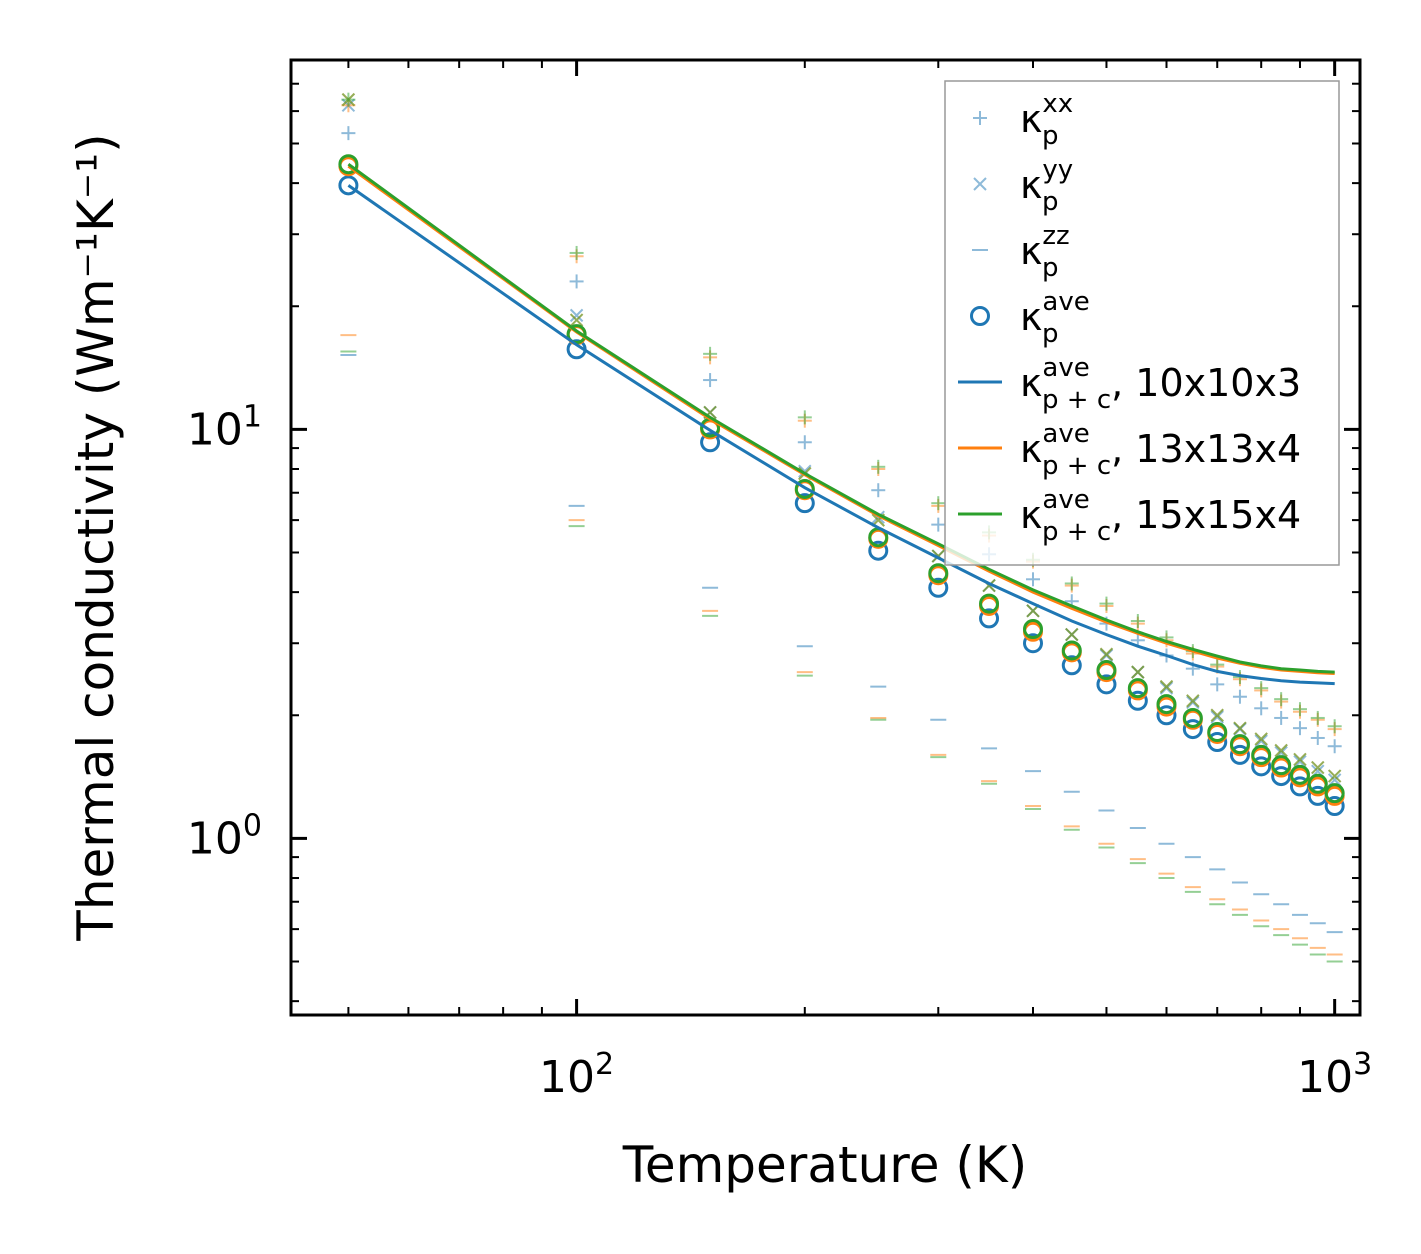 This screenshot has height=1254, width=1421. Describe the element at coordinates (96, 537) in the screenshot. I see `y-axis-label: Thermal conductivity (Wm⁻¹K⁻¹)` at that location.